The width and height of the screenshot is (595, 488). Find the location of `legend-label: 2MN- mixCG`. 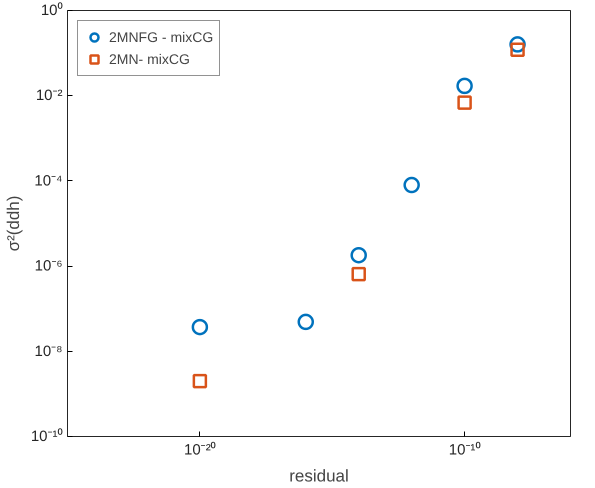

legend-label: 2MN- mixCG is located at coordinates (149, 59).